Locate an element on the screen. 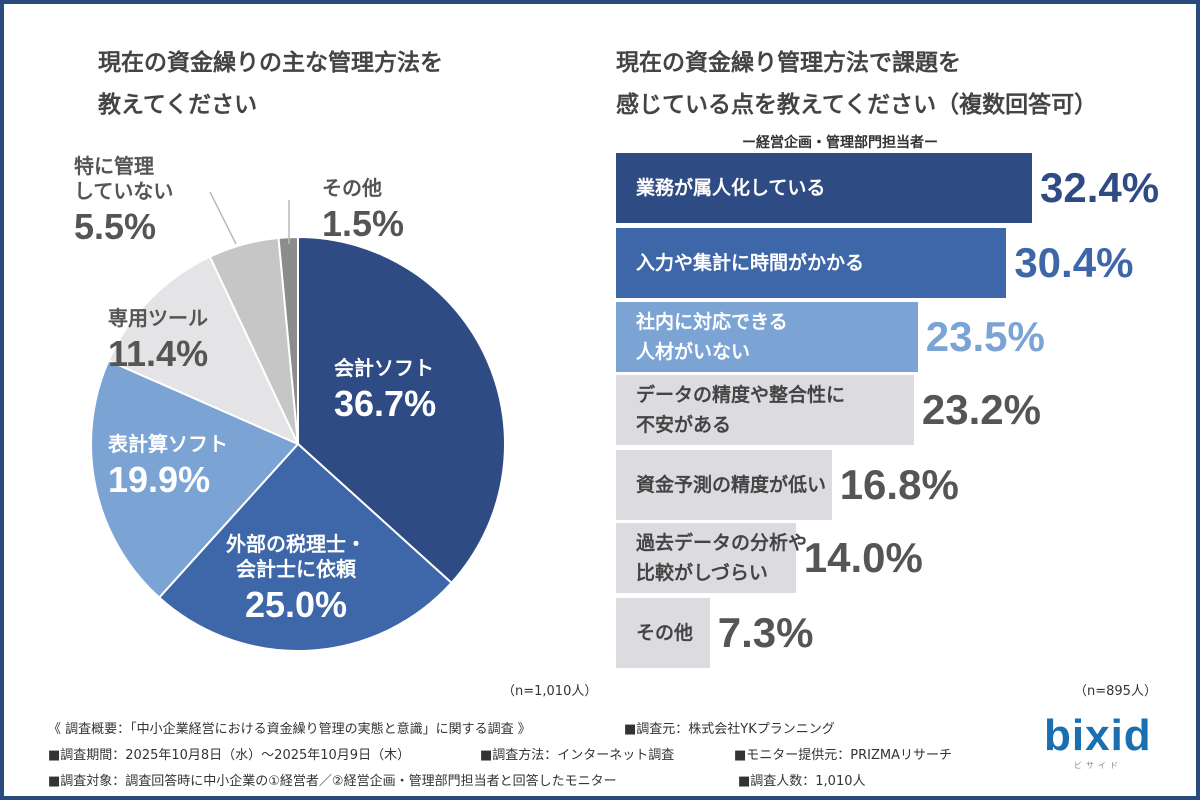  bar-value-label: 32.4% is located at coordinates (1100, 187).